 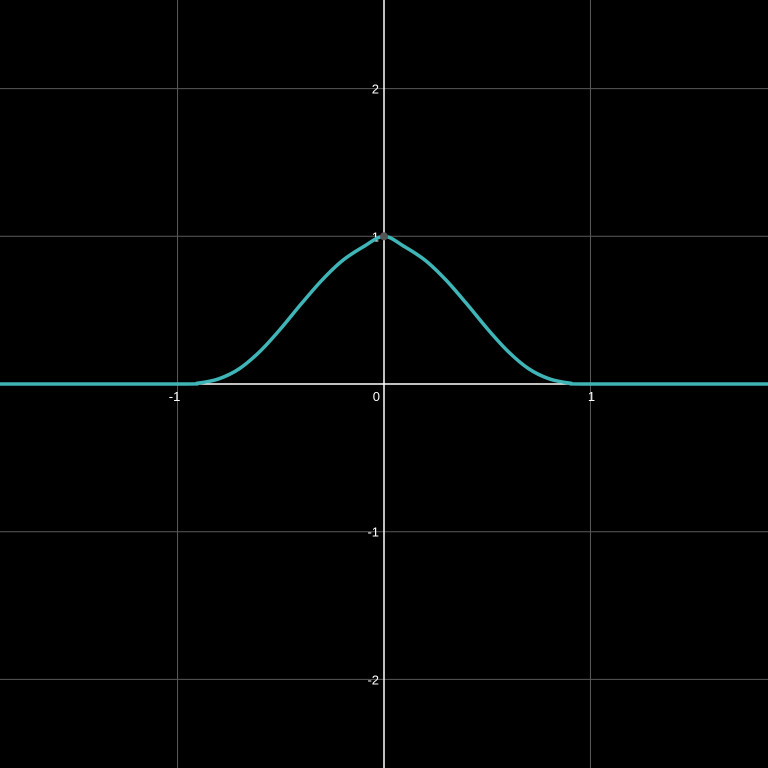 I want to click on x-tick-label: -1, so click(x=175, y=396).